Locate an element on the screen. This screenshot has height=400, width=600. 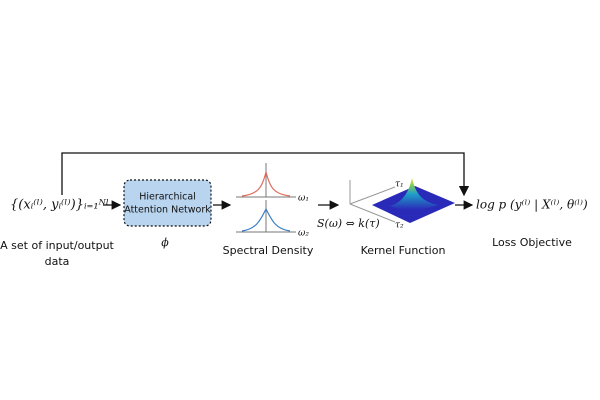
network-caption: ϕ is located at coordinates (165, 242).